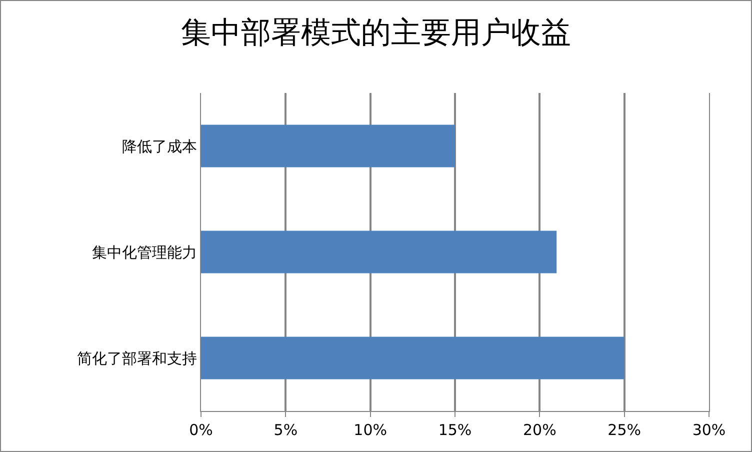  What do you see at coordinates (159, 146) in the screenshot?
I see `y-tick-label: 降低了成本` at bounding box center [159, 146].